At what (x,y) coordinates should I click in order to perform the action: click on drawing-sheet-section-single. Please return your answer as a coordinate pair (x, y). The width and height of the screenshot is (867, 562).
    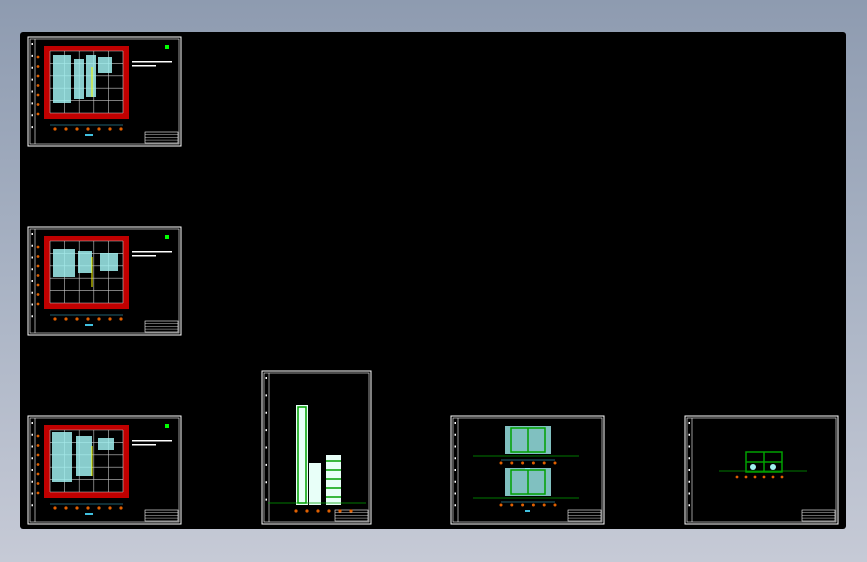
    Looking at the image, I should click on (761, 470).